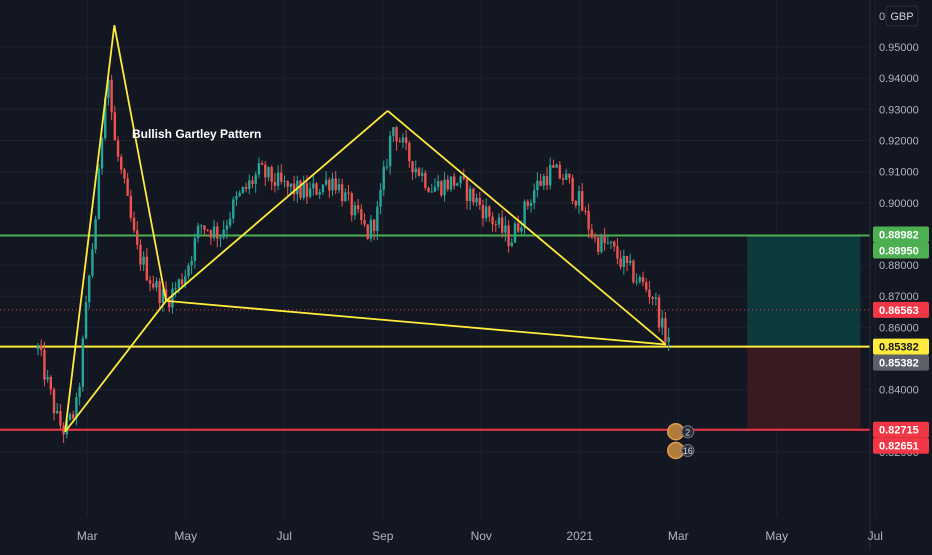 This screenshot has height=555, width=932. I want to click on price-tag: 0.88950, so click(901, 250).